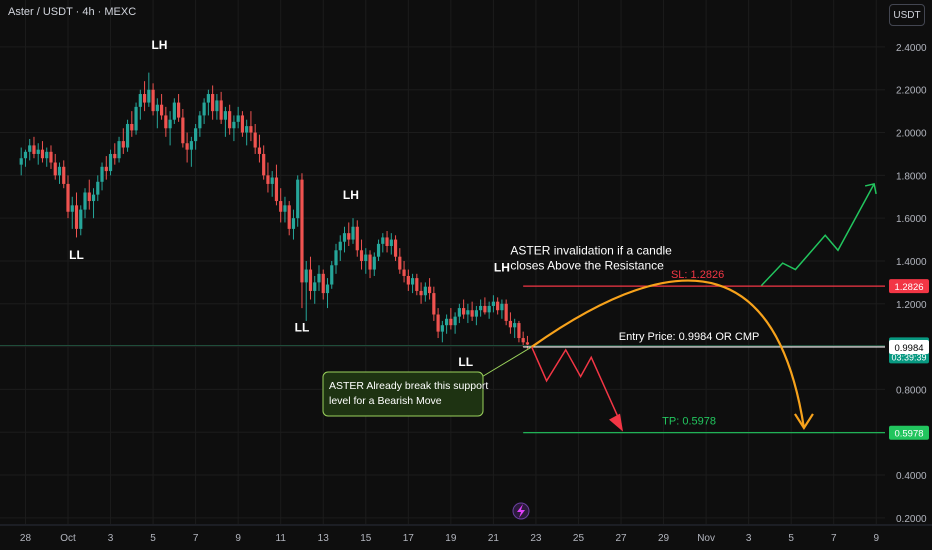 This screenshot has width=932, height=550. What do you see at coordinates (706, 538) in the screenshot?
I see `time-tick-label: Nov` at bounding box center [706, 538].